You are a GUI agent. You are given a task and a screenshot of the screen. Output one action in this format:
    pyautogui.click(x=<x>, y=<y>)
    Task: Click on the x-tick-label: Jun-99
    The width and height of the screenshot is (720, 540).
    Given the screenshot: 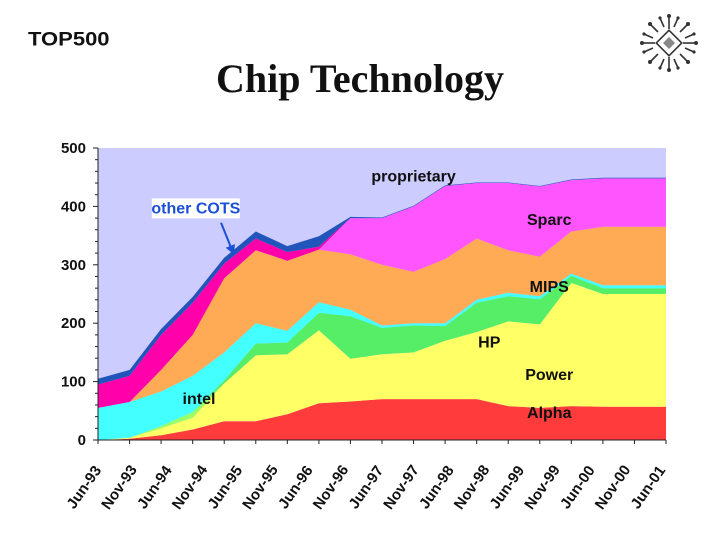 What is the action you would take?
    pyautogui.click(x=507, y=487)
    